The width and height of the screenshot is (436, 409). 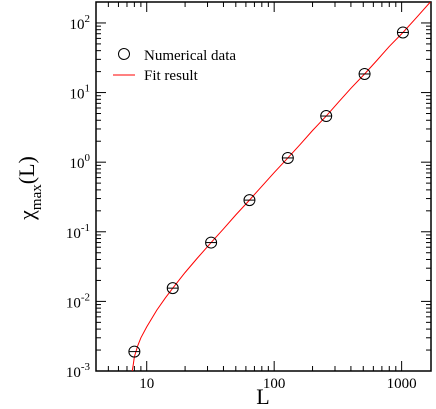 I want to click on y-tick-label: 10⁰, so click(x=80, y=162).